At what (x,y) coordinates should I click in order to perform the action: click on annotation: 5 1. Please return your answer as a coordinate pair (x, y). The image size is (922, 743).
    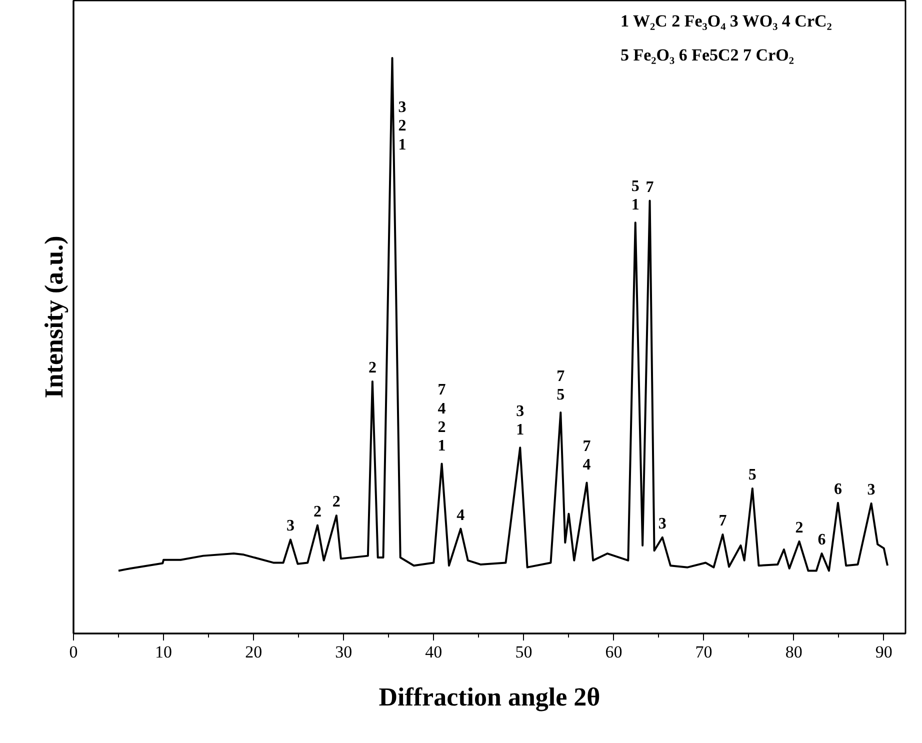
    Looking at the image, I should click on (635, 196).